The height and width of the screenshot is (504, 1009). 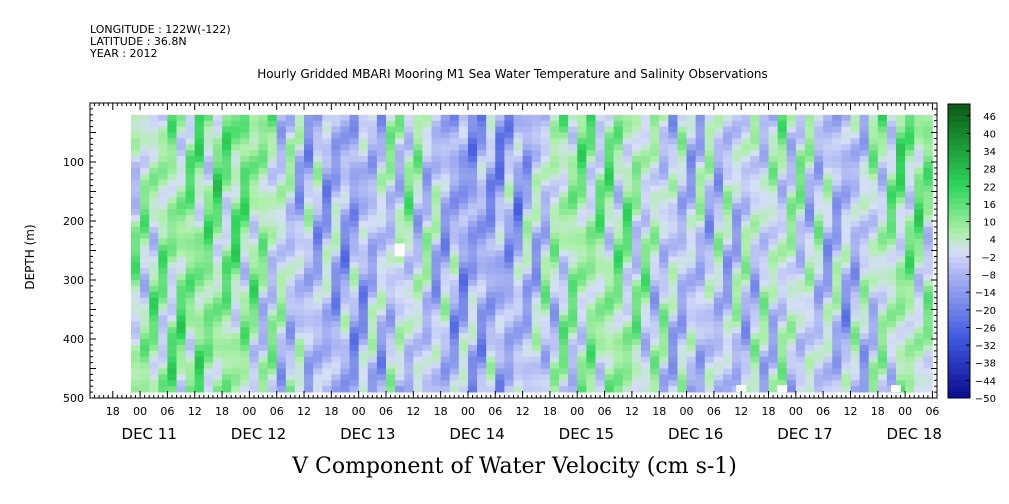 I want to click on x-day-label: DEC 11, so click(x=149, y=434).